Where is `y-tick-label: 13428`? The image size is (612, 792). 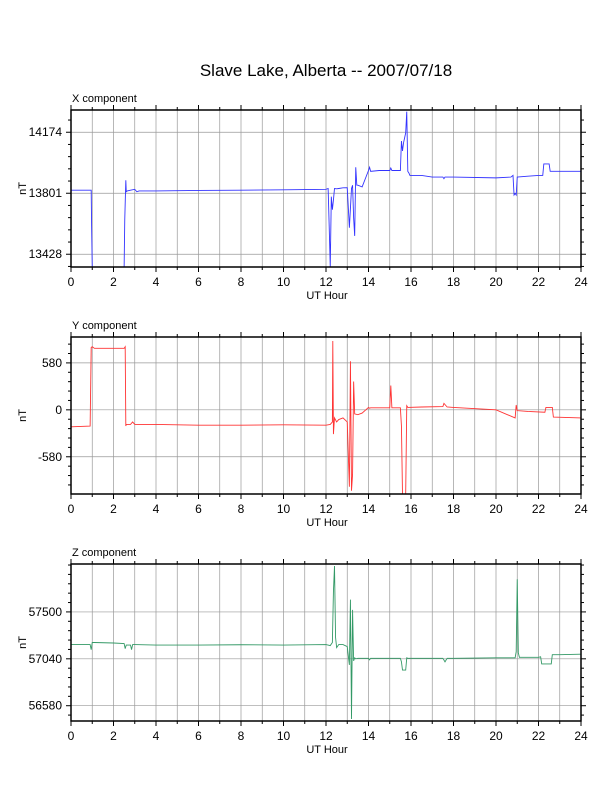
y-tick-label: 13428 is located at coordinates (46, 254).